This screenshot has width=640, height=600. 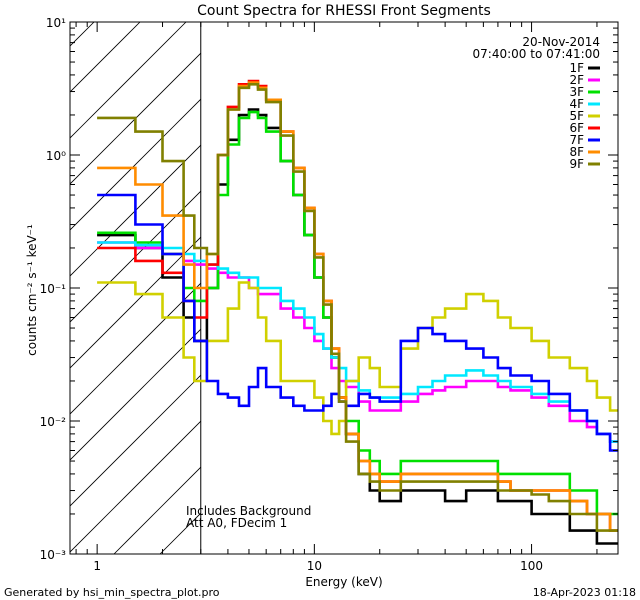 I want to click on y-tick-label: 10⁻², so click(x=53, y=422).